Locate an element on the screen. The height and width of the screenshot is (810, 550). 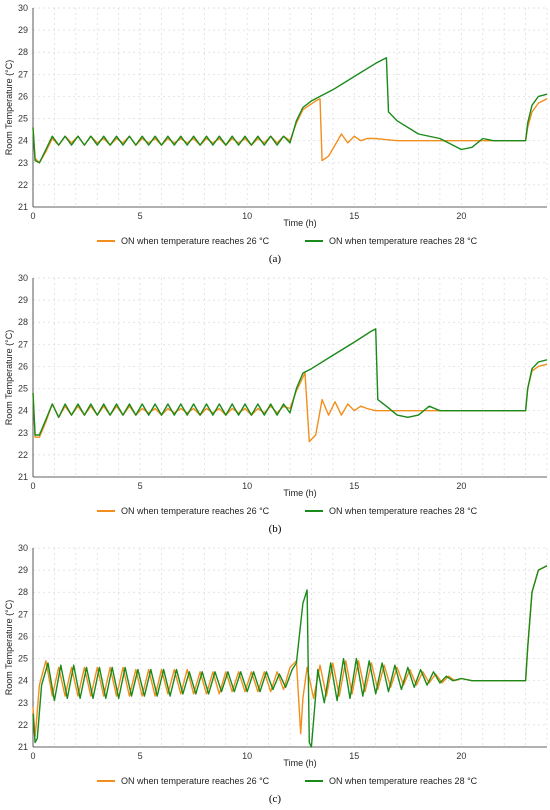
panel-caption: (b) is located at coordinates (275, 529).